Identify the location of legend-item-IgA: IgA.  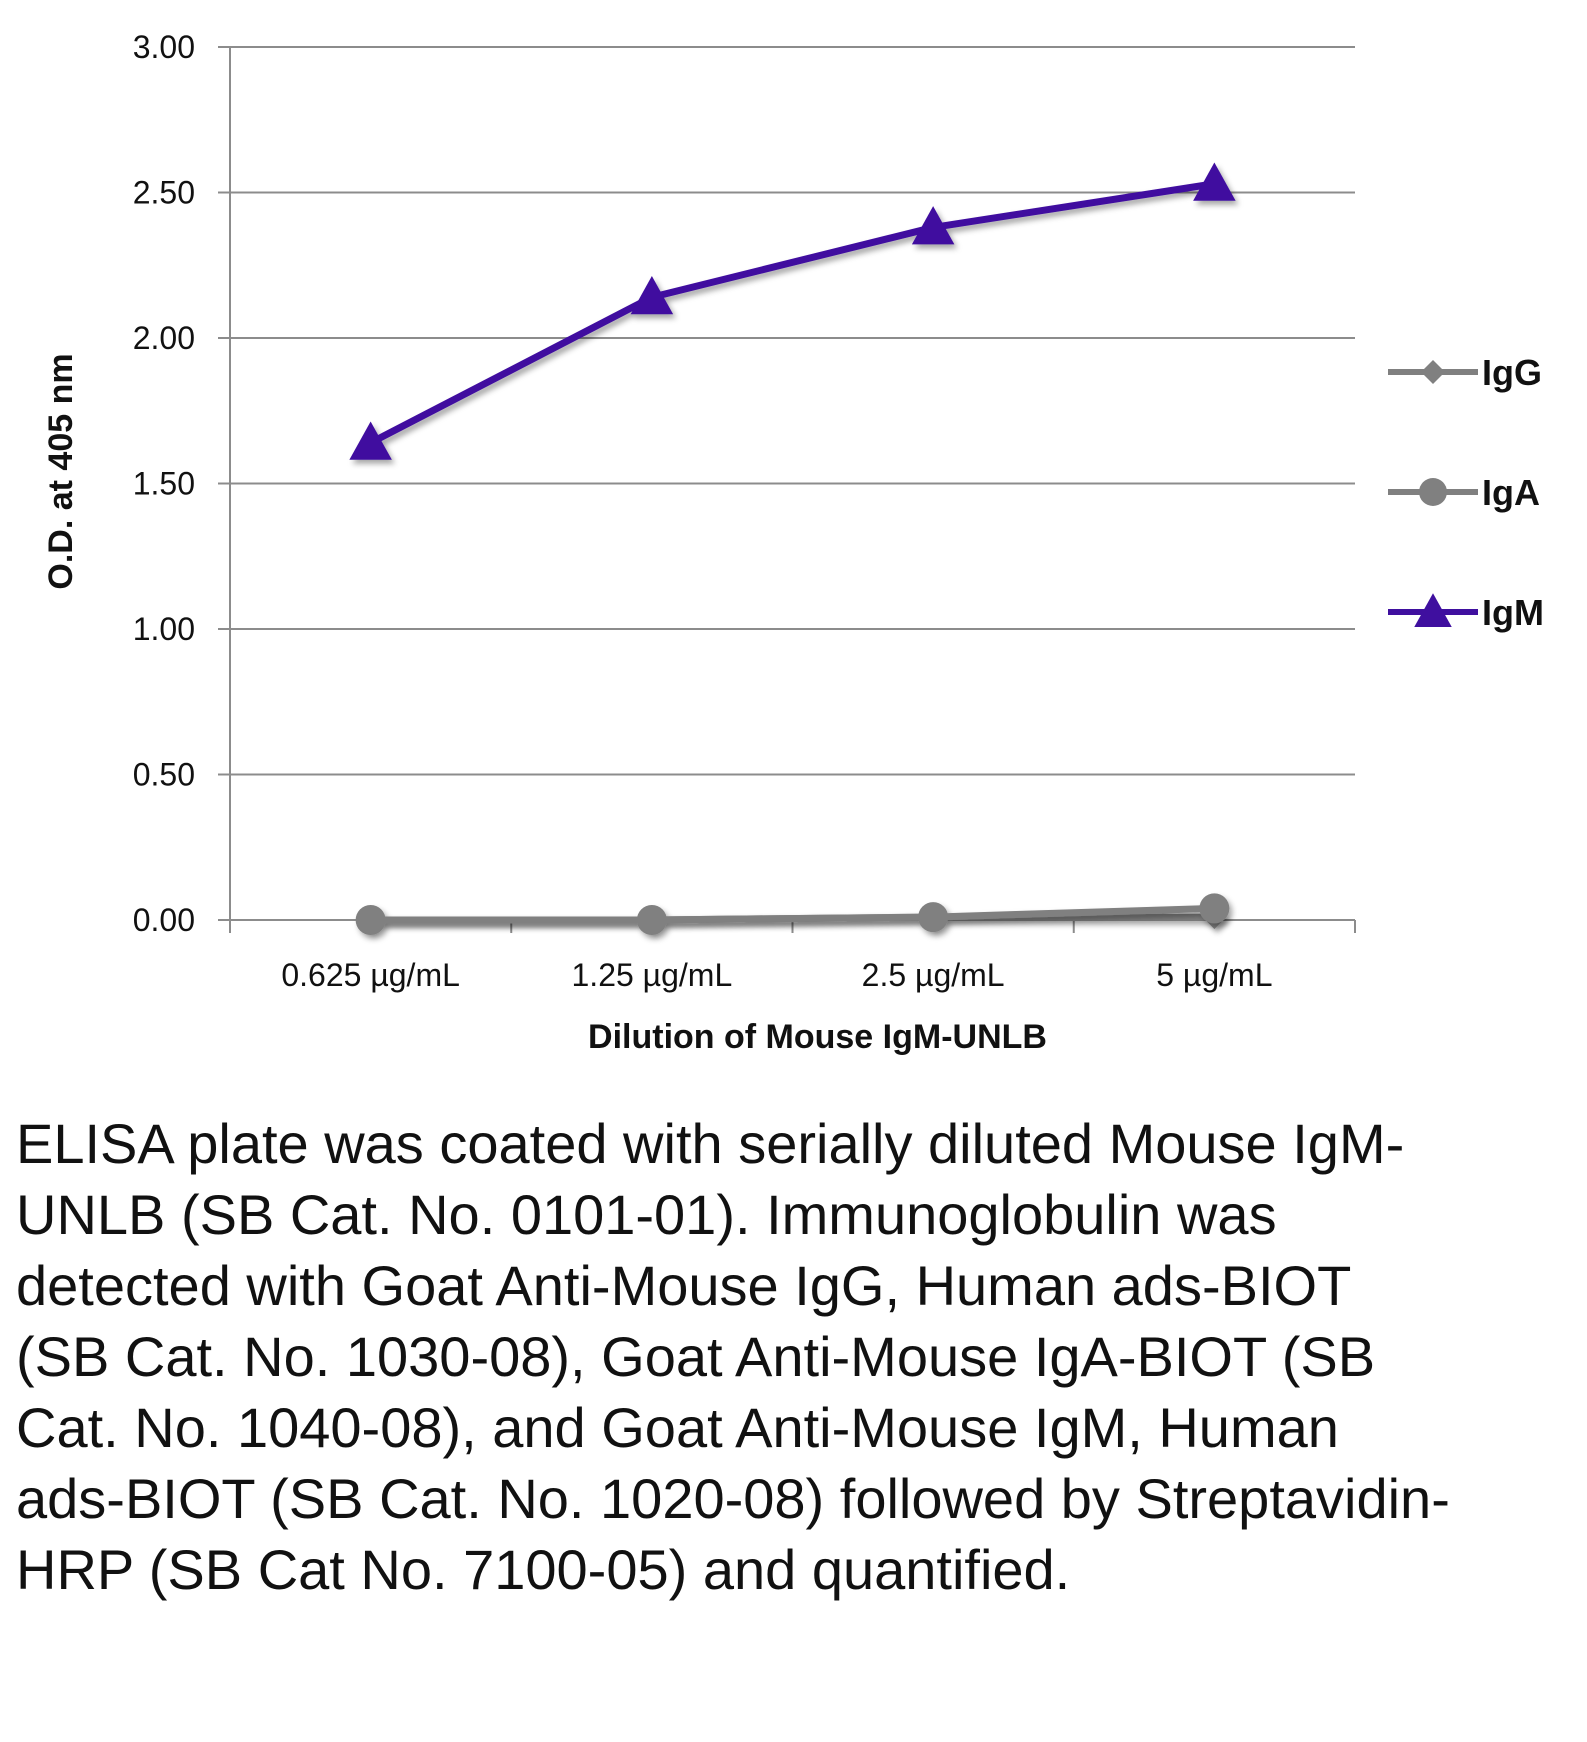
(1464, 492).